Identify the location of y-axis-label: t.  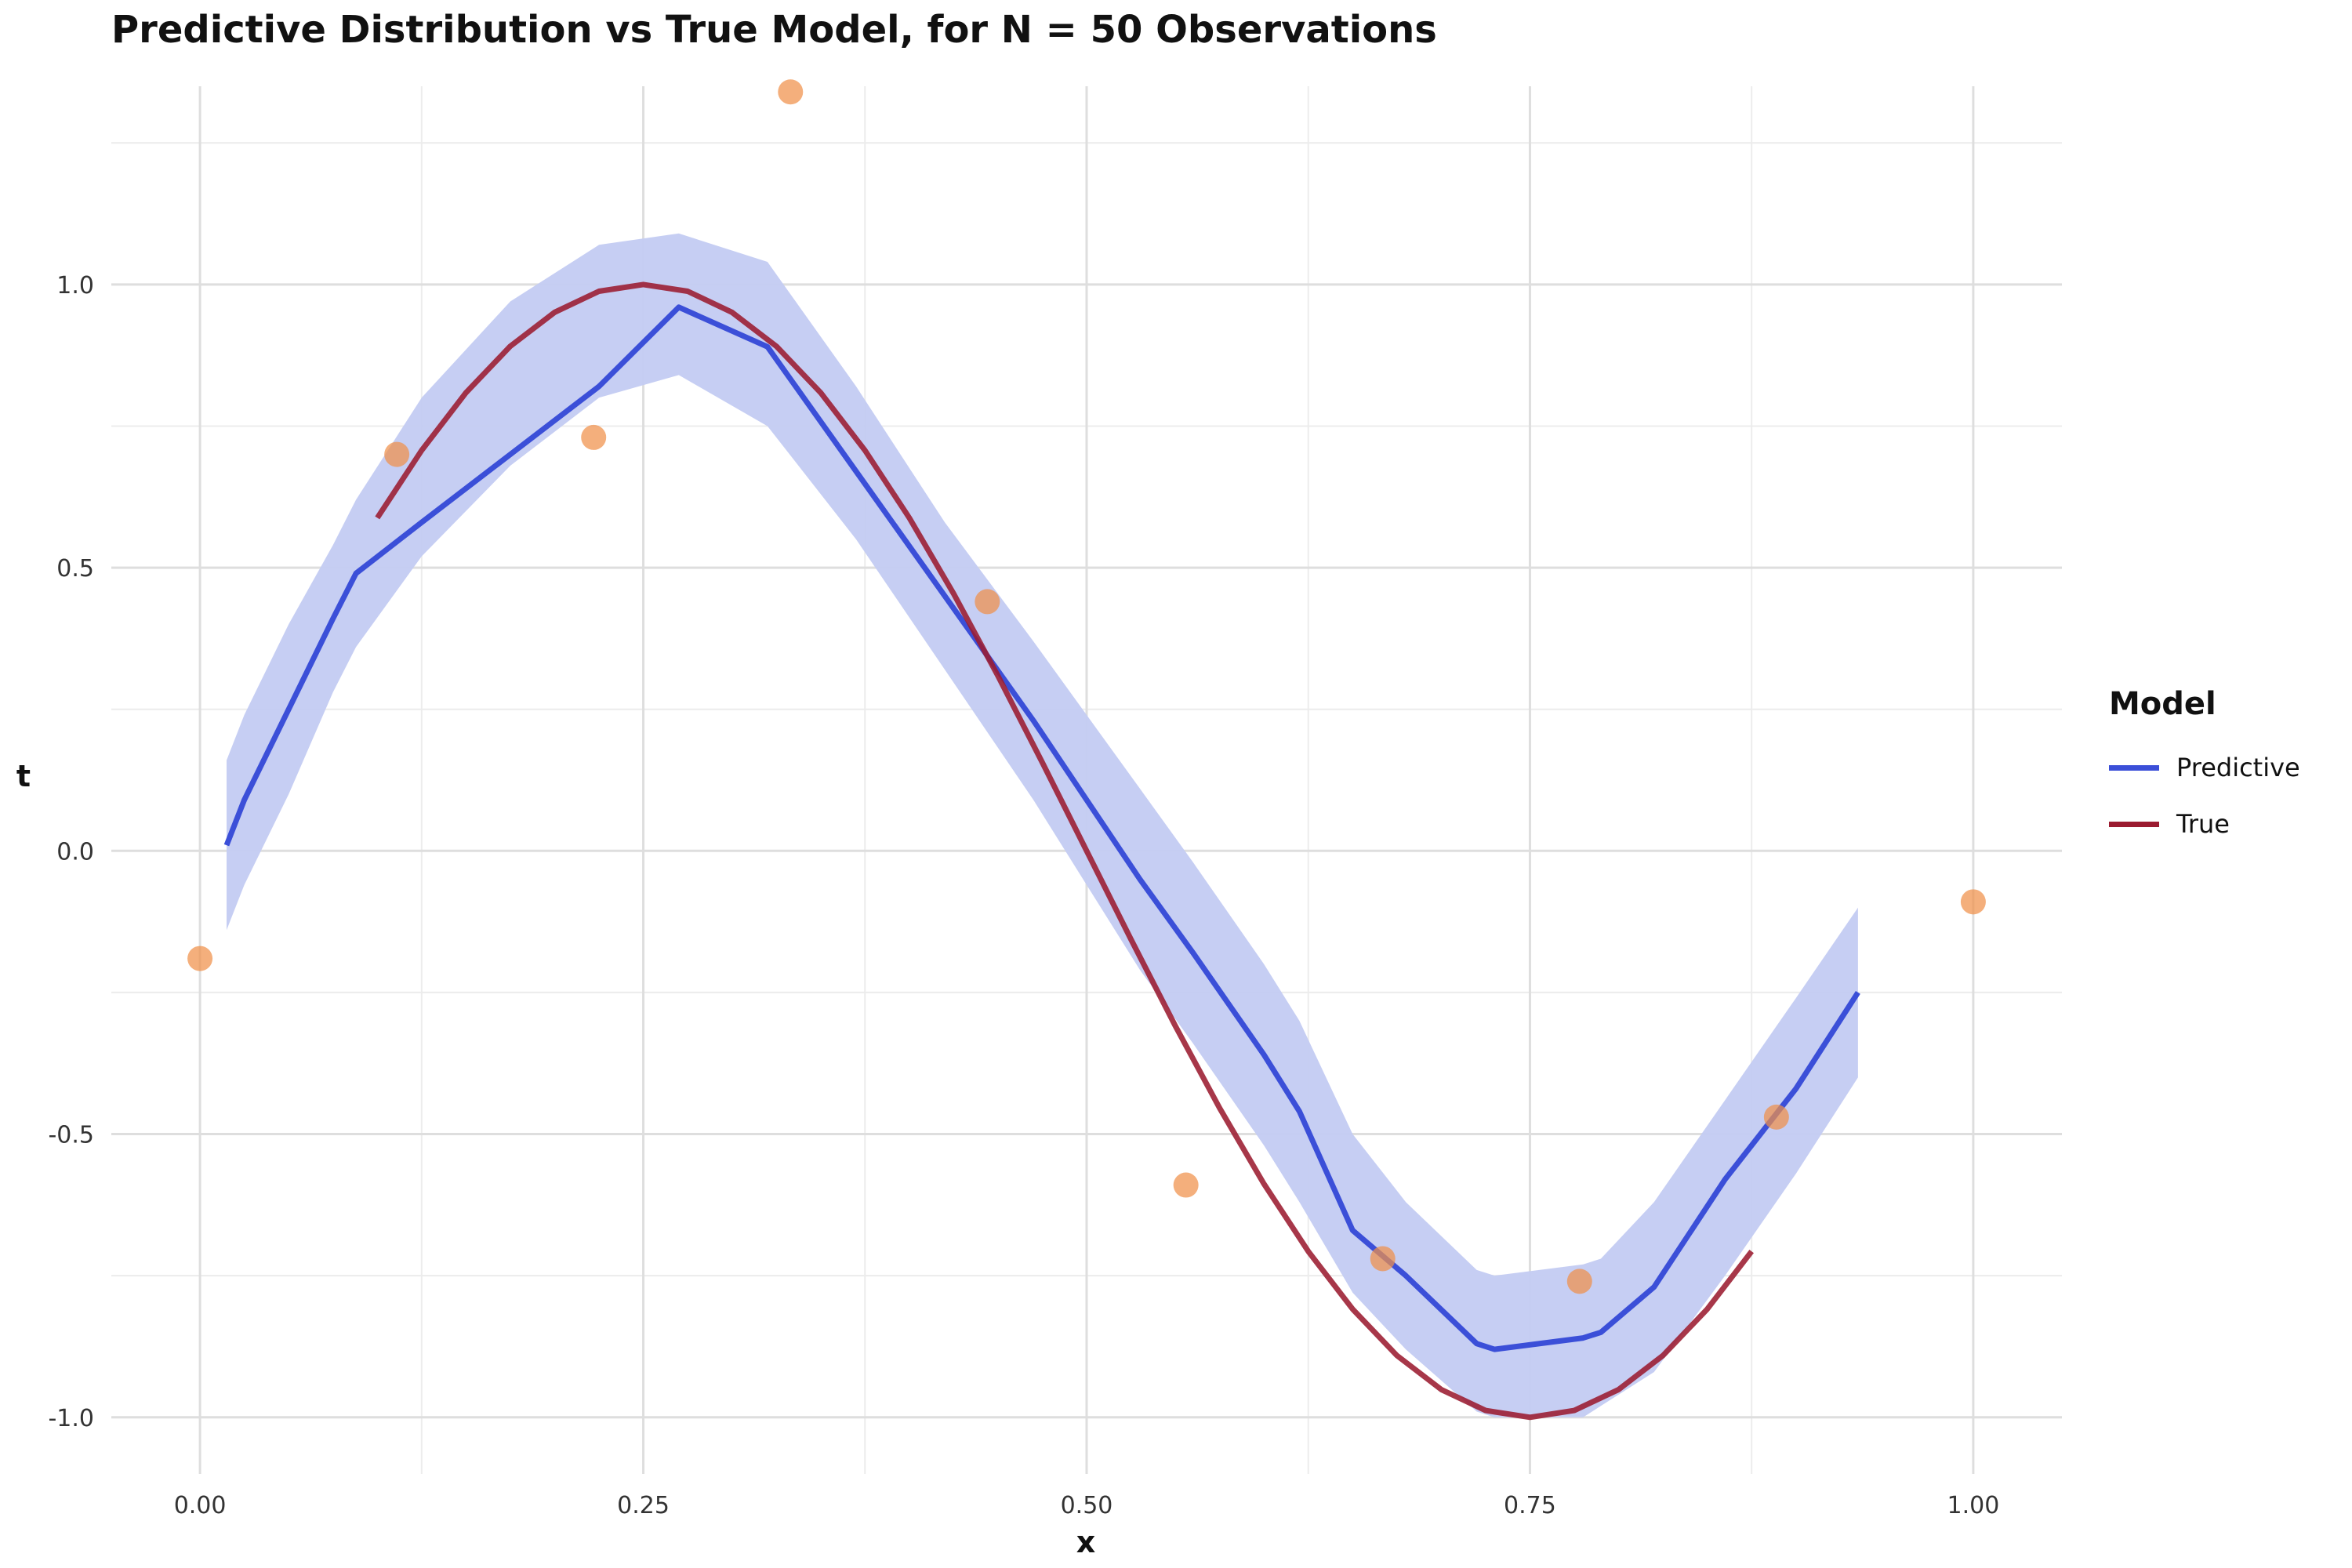
(23, 776).